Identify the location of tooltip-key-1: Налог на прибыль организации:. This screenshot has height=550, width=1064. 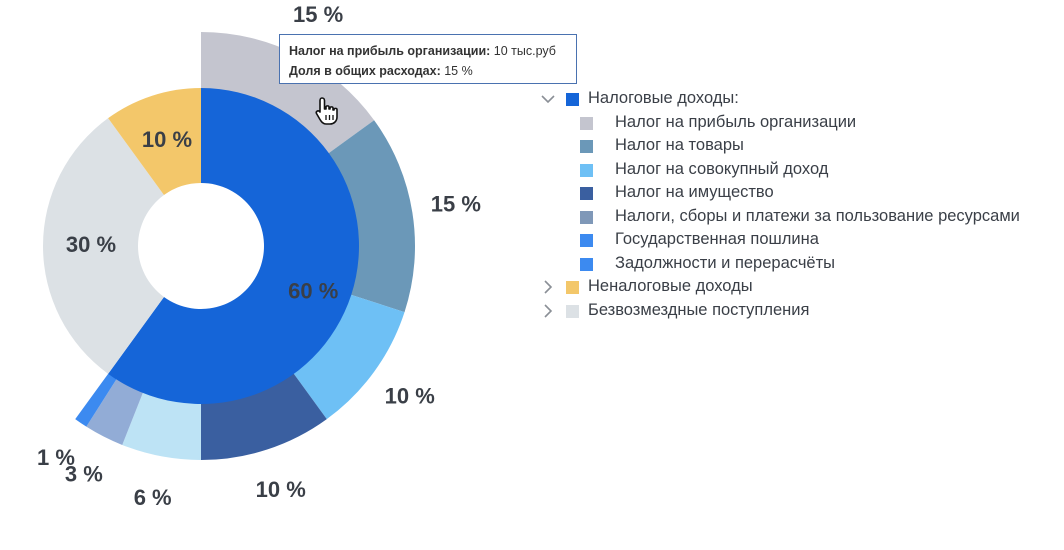
(390, 51).